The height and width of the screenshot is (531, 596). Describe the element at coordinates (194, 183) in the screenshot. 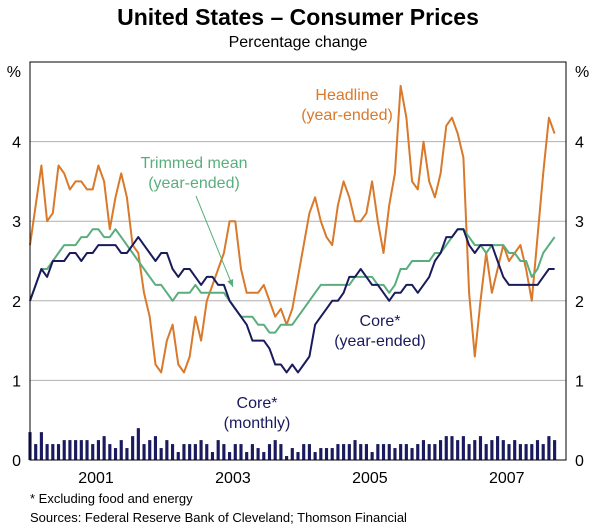

I see `annotation-trimmed: (year-ended)` at that location.